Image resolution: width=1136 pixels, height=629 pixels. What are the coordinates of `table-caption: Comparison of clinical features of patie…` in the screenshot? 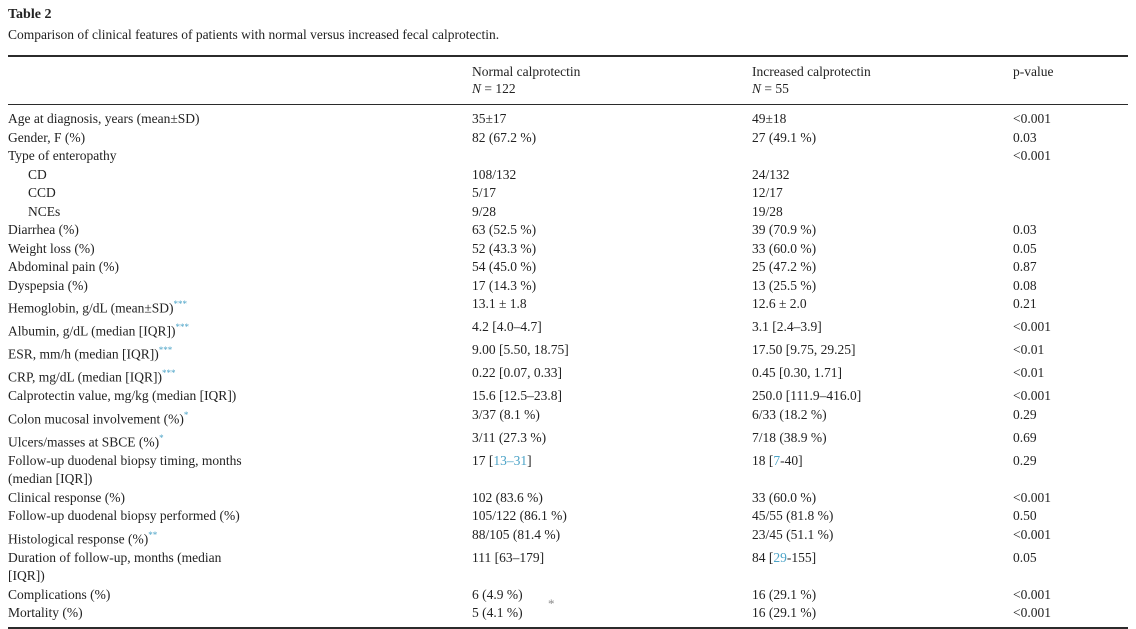 It's located at (254, 34).